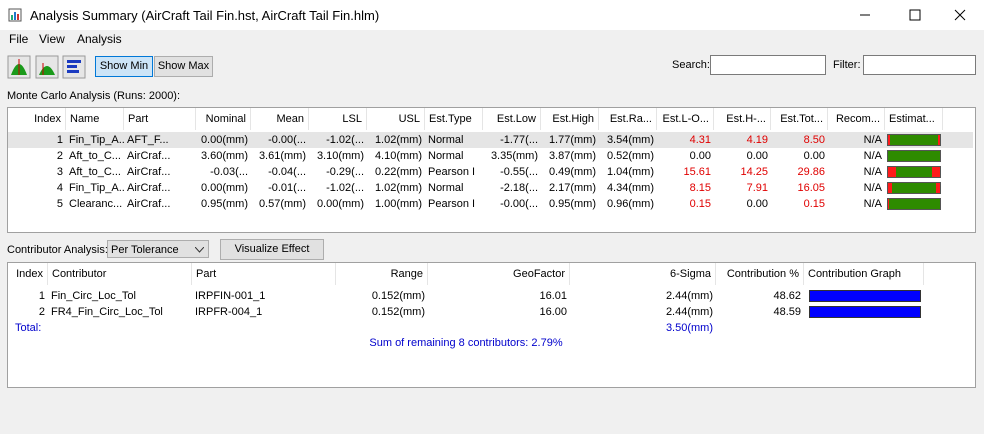  What do you see at coordinates (52, 39) in the screenshot?
I see `menu-item: View` at bounding box center [52, 39].